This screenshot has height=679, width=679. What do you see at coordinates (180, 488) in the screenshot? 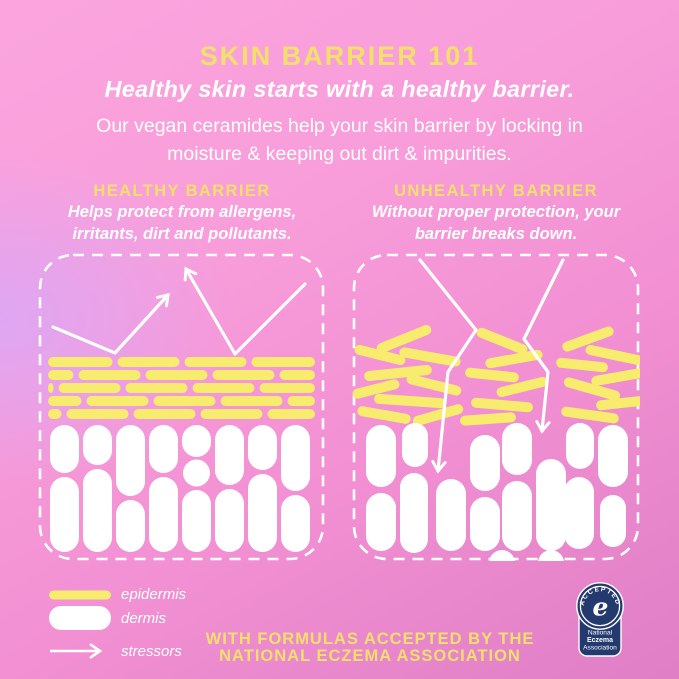
I see `healthy-dermis-cells` at bounding box center [180, 488].